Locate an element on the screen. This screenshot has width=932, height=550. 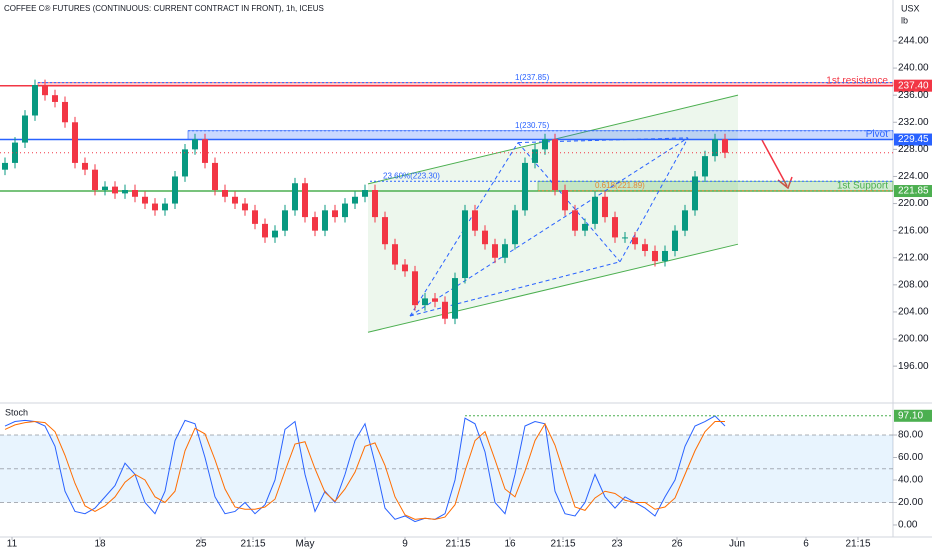
x-tick-label: Jun is located at coordinates (737, 544).